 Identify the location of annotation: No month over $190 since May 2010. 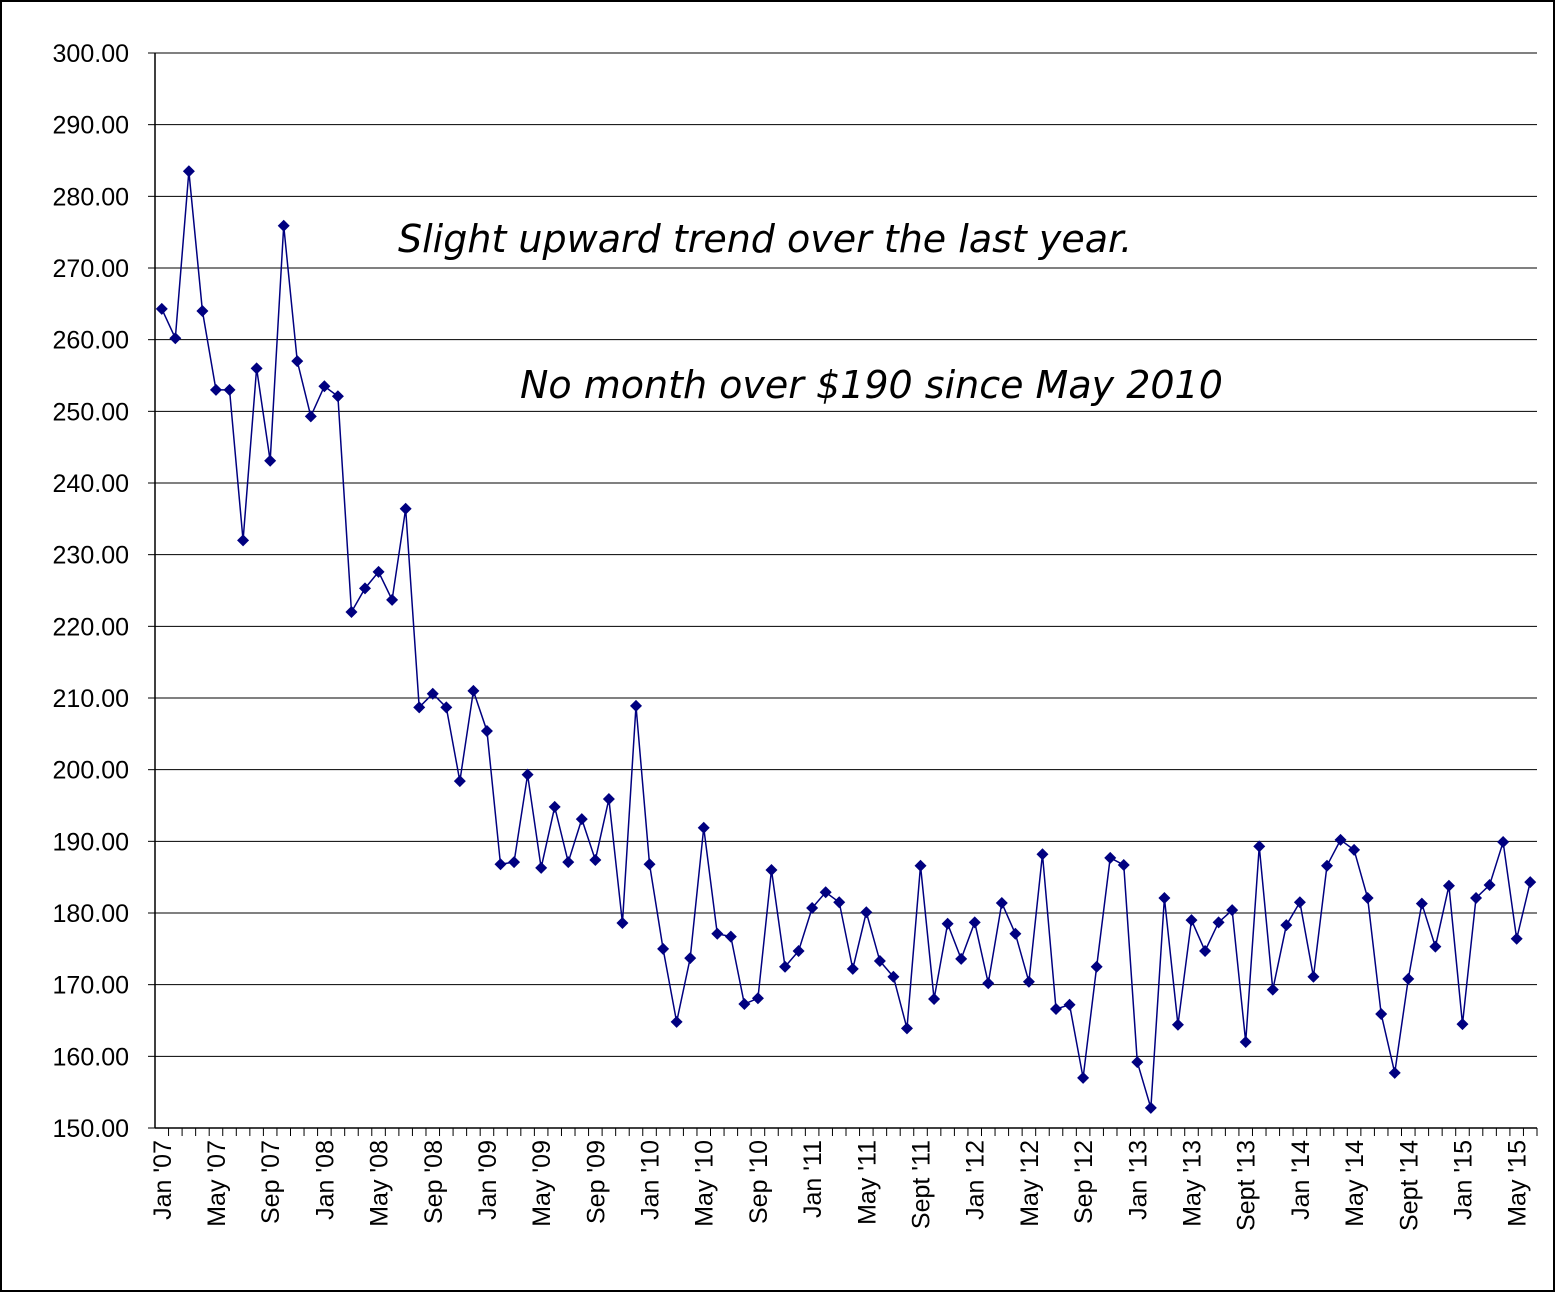
(871, 385).